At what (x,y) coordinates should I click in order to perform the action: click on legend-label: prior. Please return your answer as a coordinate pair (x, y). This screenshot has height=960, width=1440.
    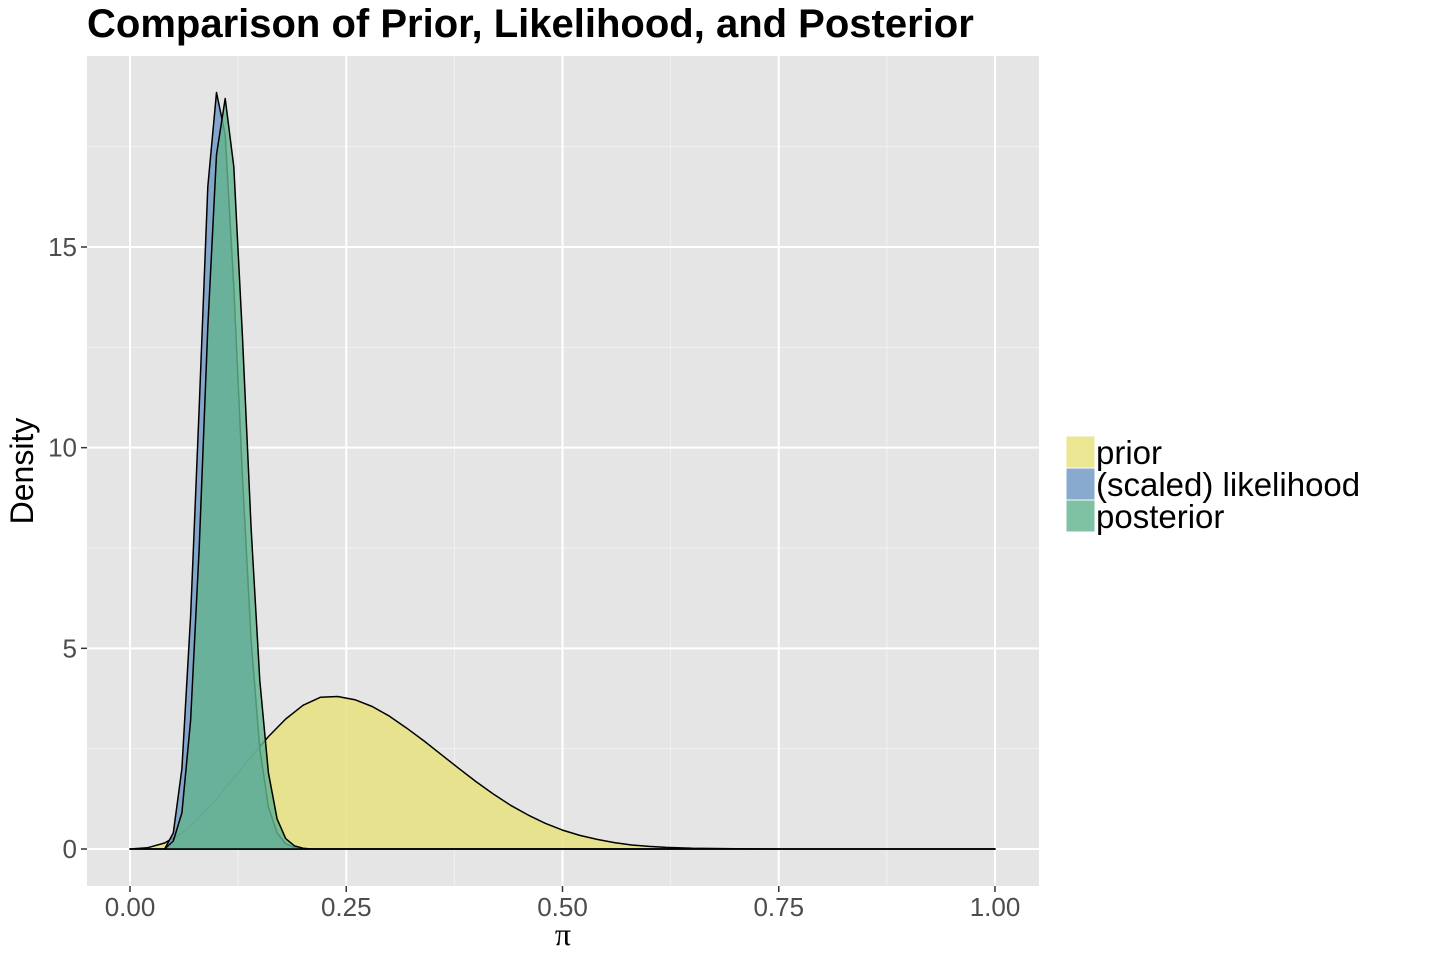
    Looking at the image, I should click on (1129, 452).